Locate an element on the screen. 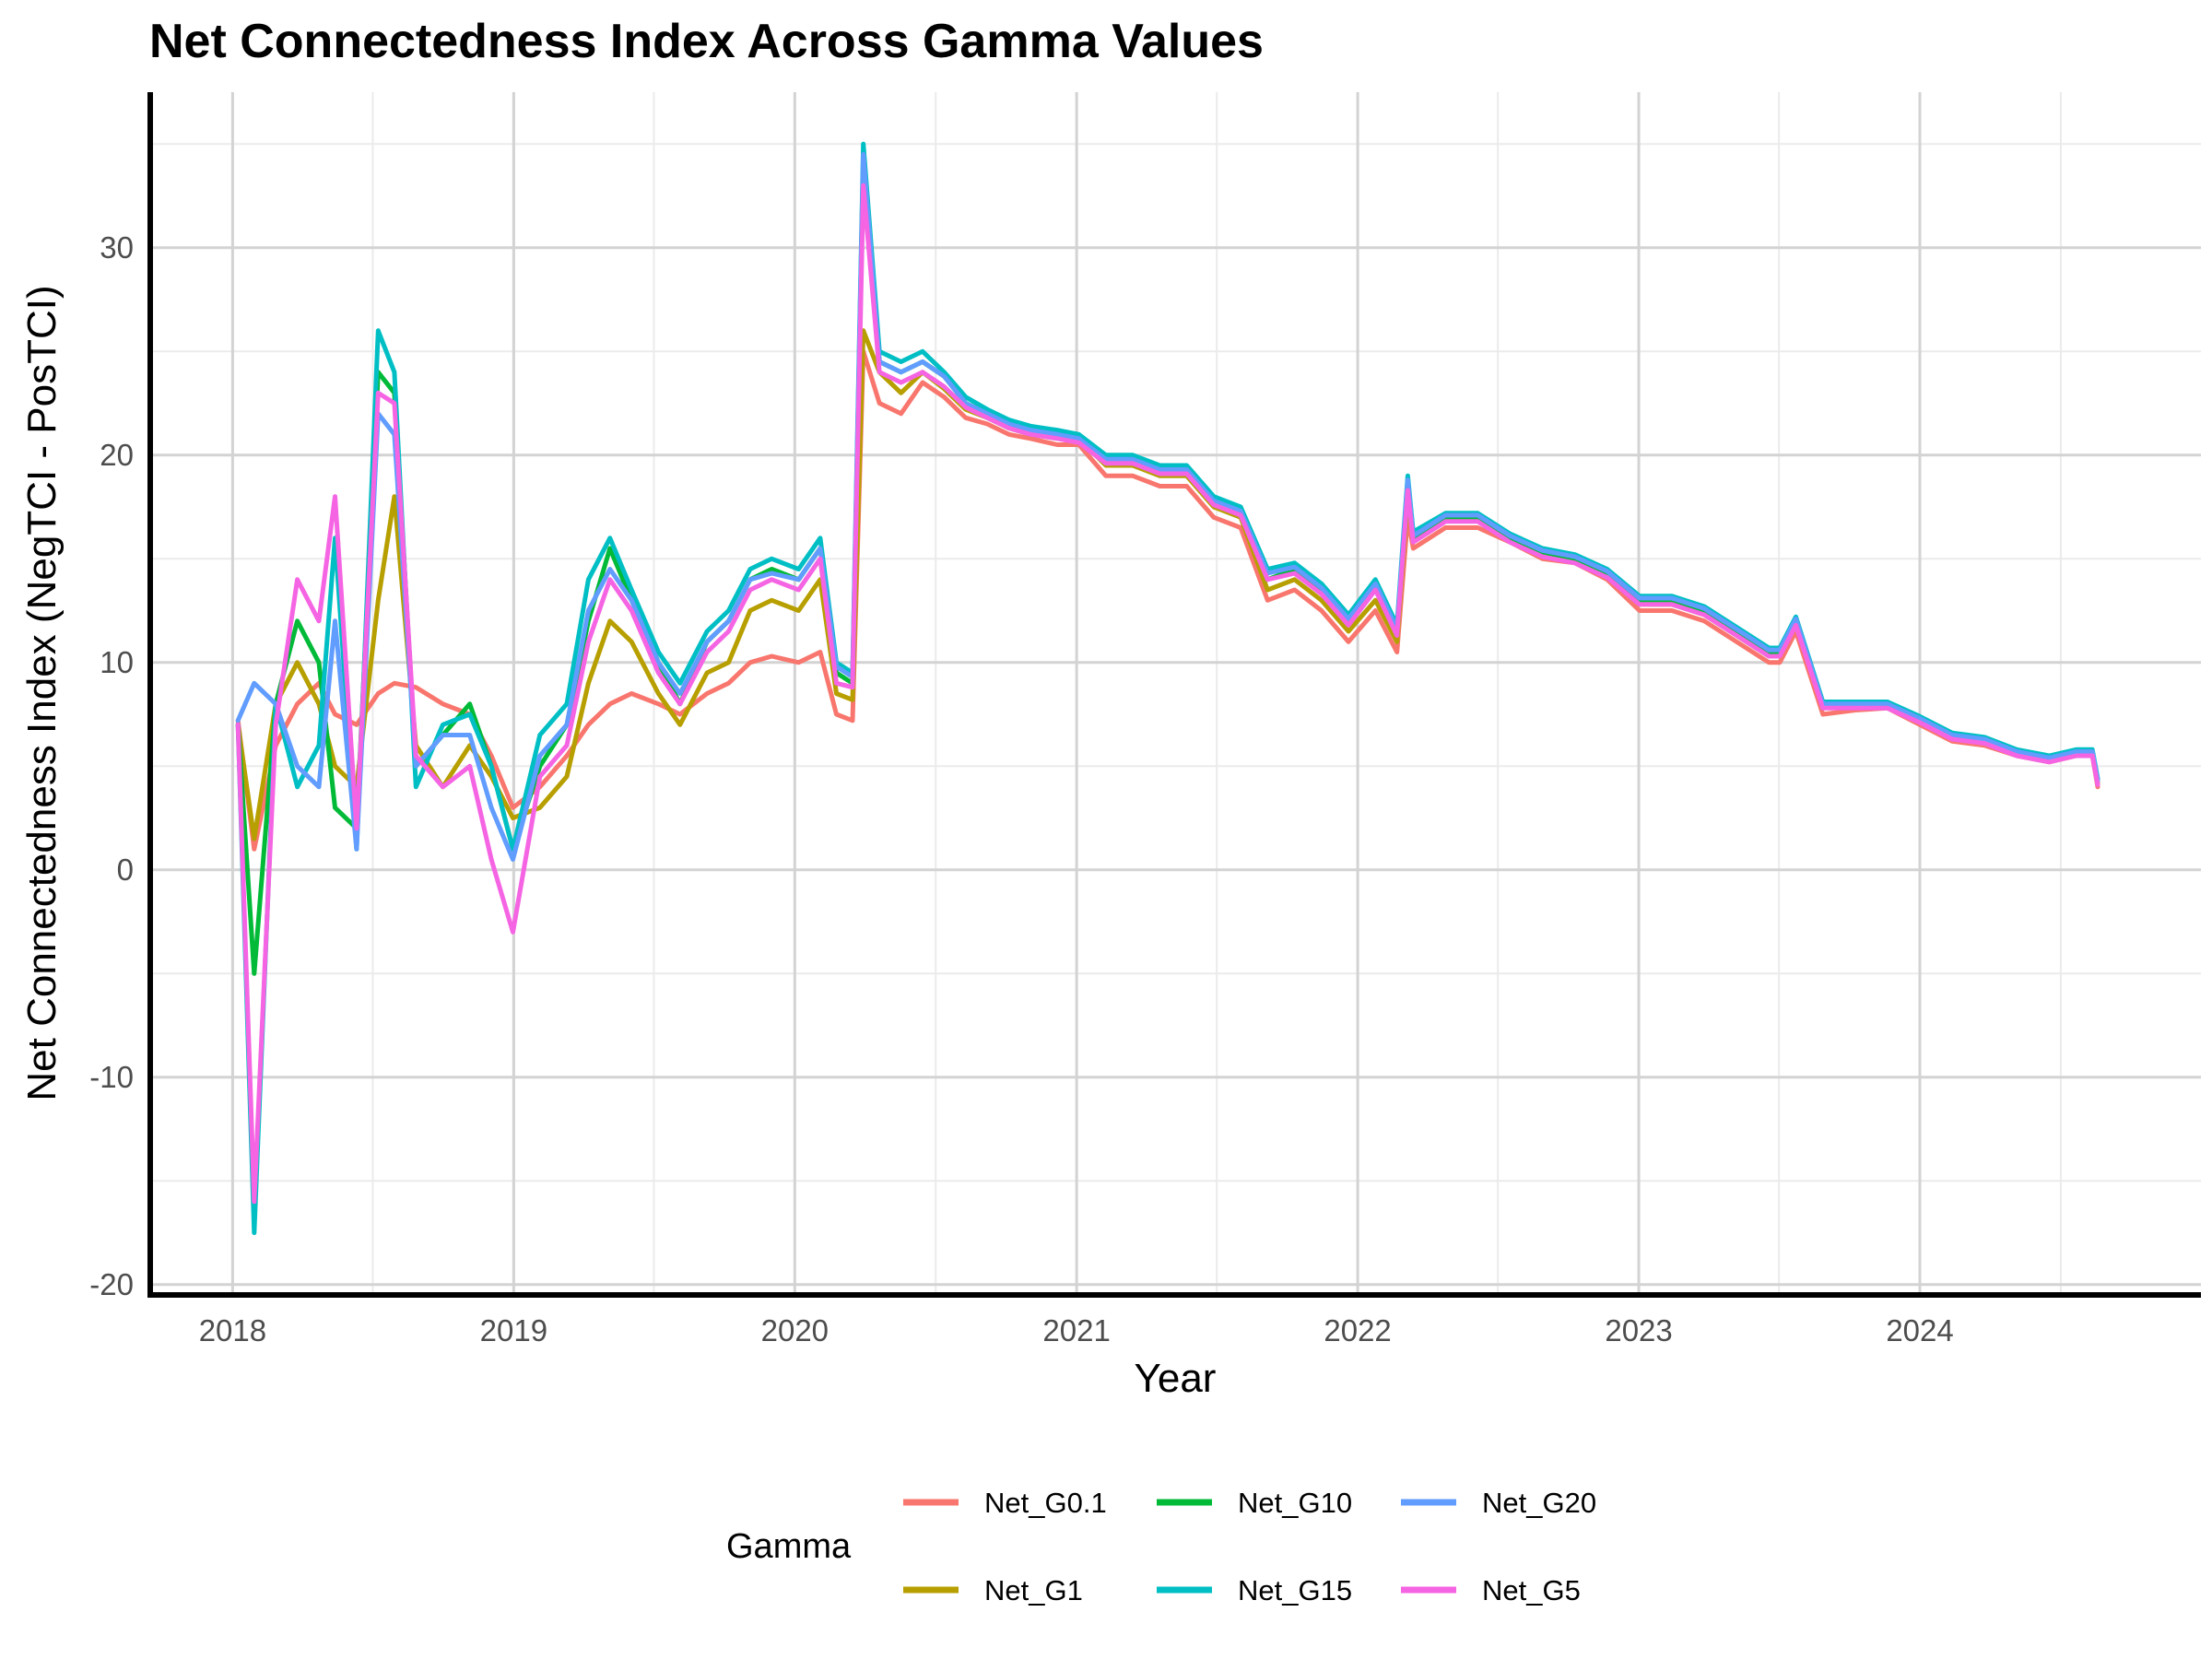 This screenshot has height=1659, width=2212. x-tick-label: 2022 is located at coordinates (1357, 1330).